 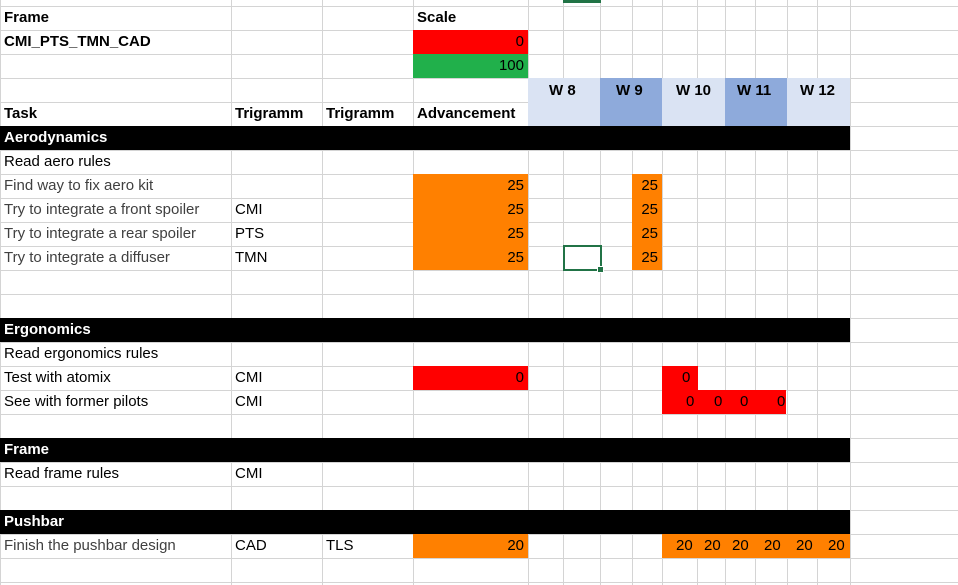 What do you see at coordinates (47, 329) in the screenshot?
I see `section-title-ergonomics: Ergonomics` at bounding box center [47, 329].